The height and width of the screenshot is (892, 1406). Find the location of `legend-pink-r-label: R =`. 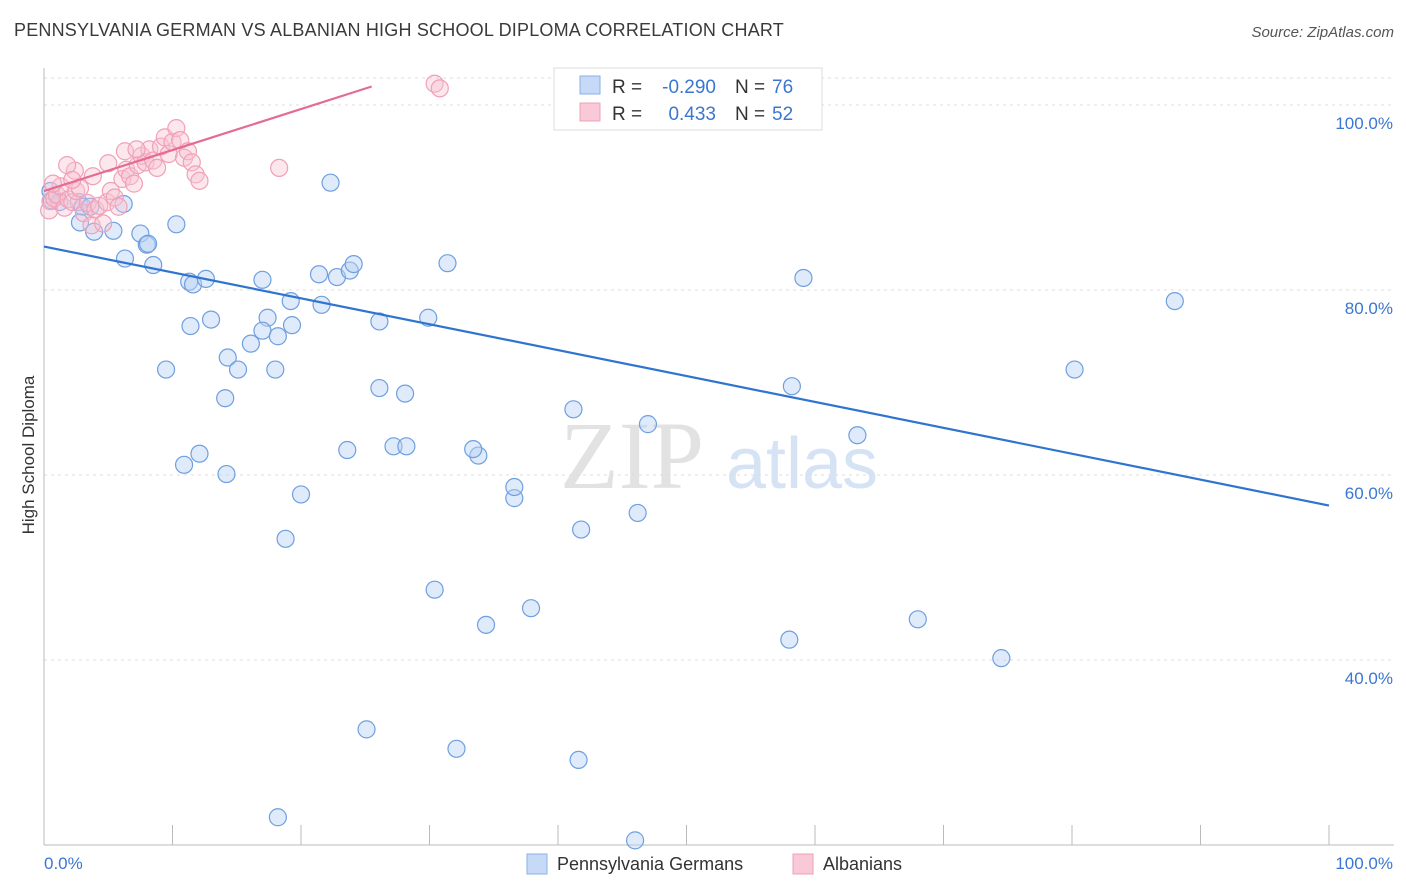

legend-pink-r-label: R = is located at coordinates (627, 114).